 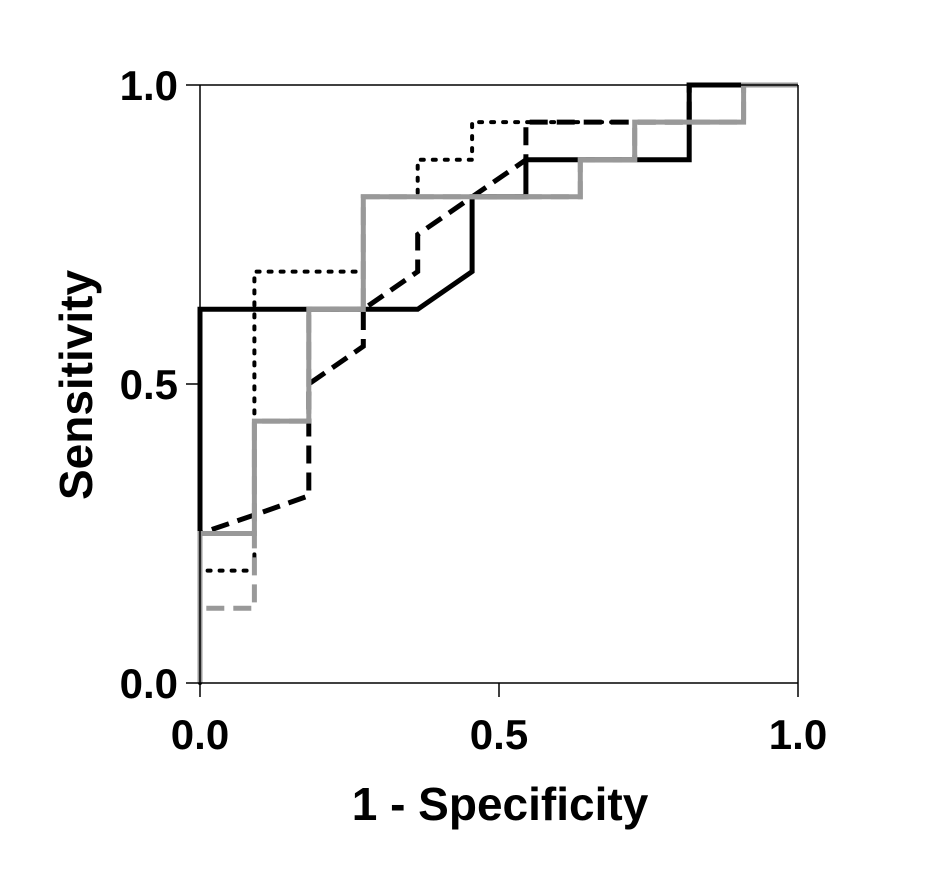 I want to click on x-tick-label: 0.0, so click(x=200, y=734).